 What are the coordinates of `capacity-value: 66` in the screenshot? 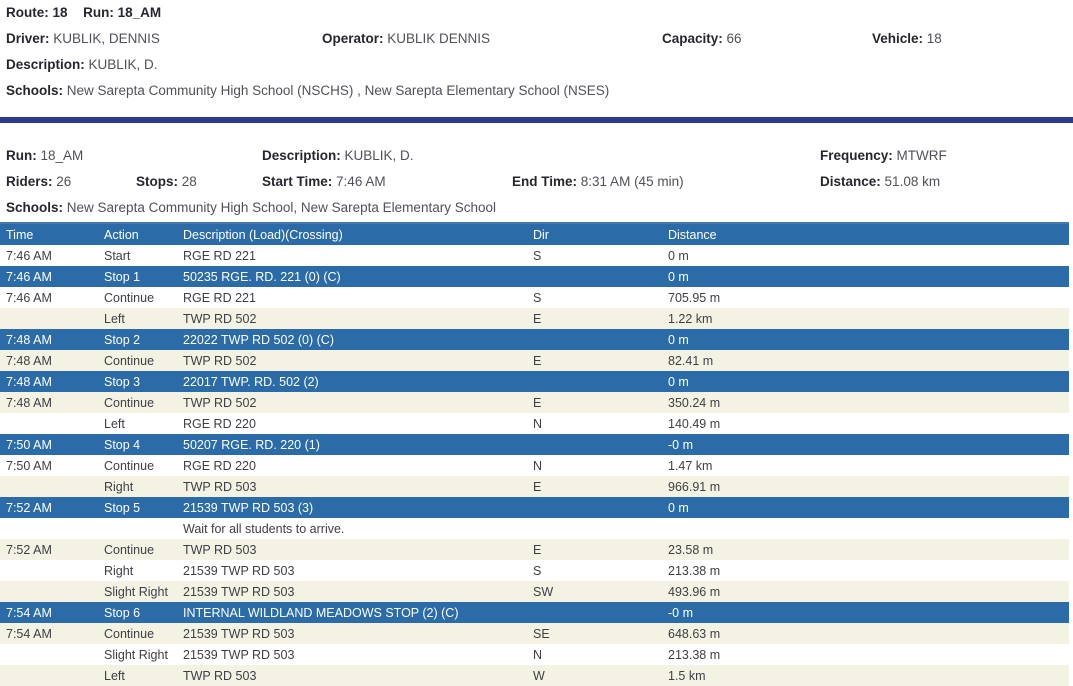 It's located at (734, 38).